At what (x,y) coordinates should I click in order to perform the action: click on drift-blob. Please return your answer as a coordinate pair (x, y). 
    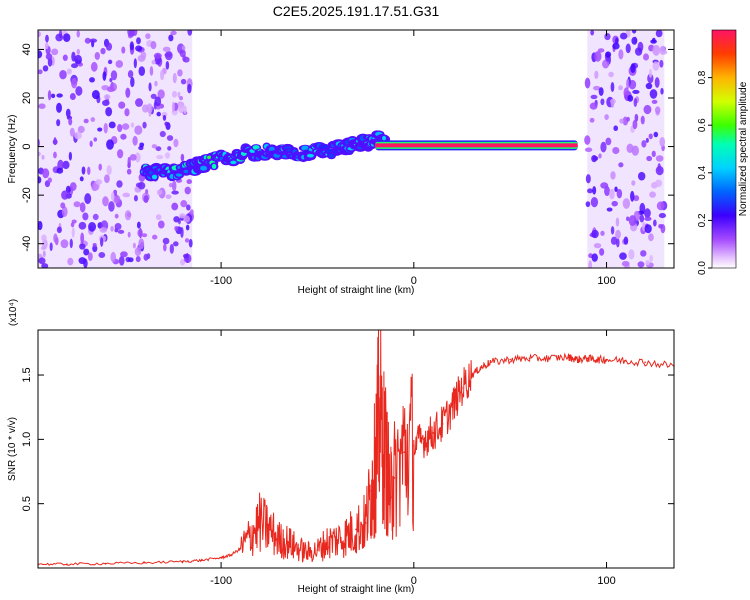
    Looking at the image, I should click on (384, 138).